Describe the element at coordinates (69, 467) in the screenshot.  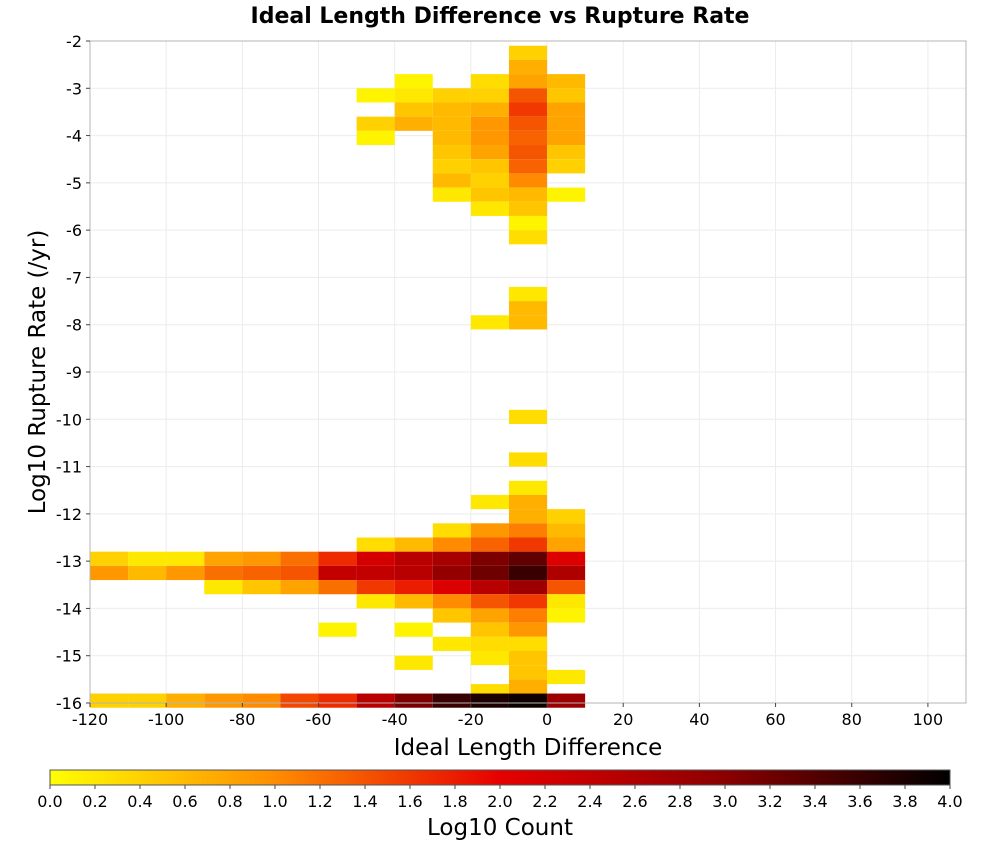
I see `y-tick-label: -11` at that location.